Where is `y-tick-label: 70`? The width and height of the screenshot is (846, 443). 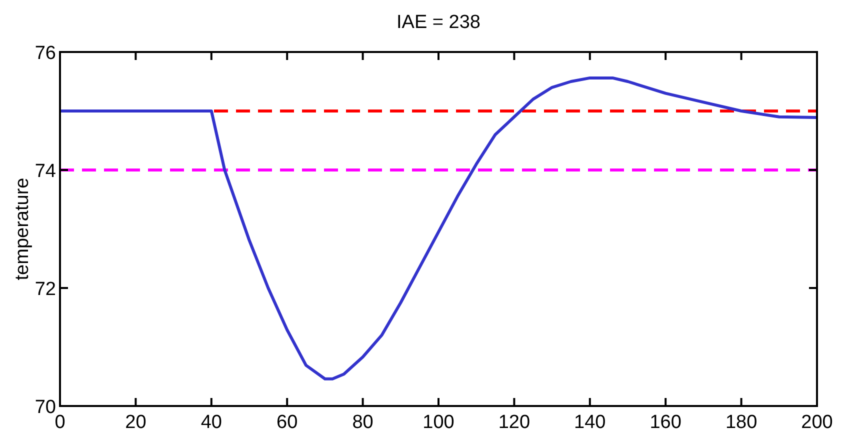
y-tick-label: 70 is located at coordinates (45, 407).